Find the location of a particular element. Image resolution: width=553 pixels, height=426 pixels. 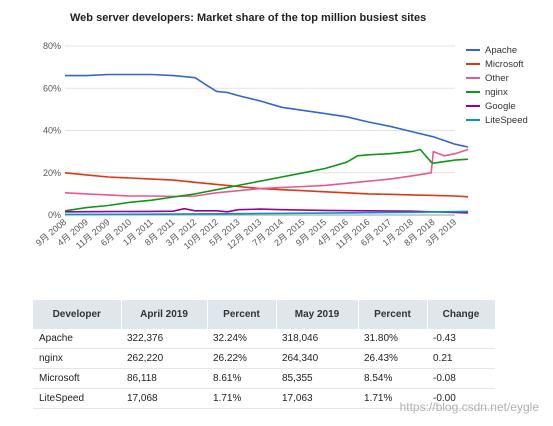

table-cell: -0.08 is located at coordinates (461, 378).